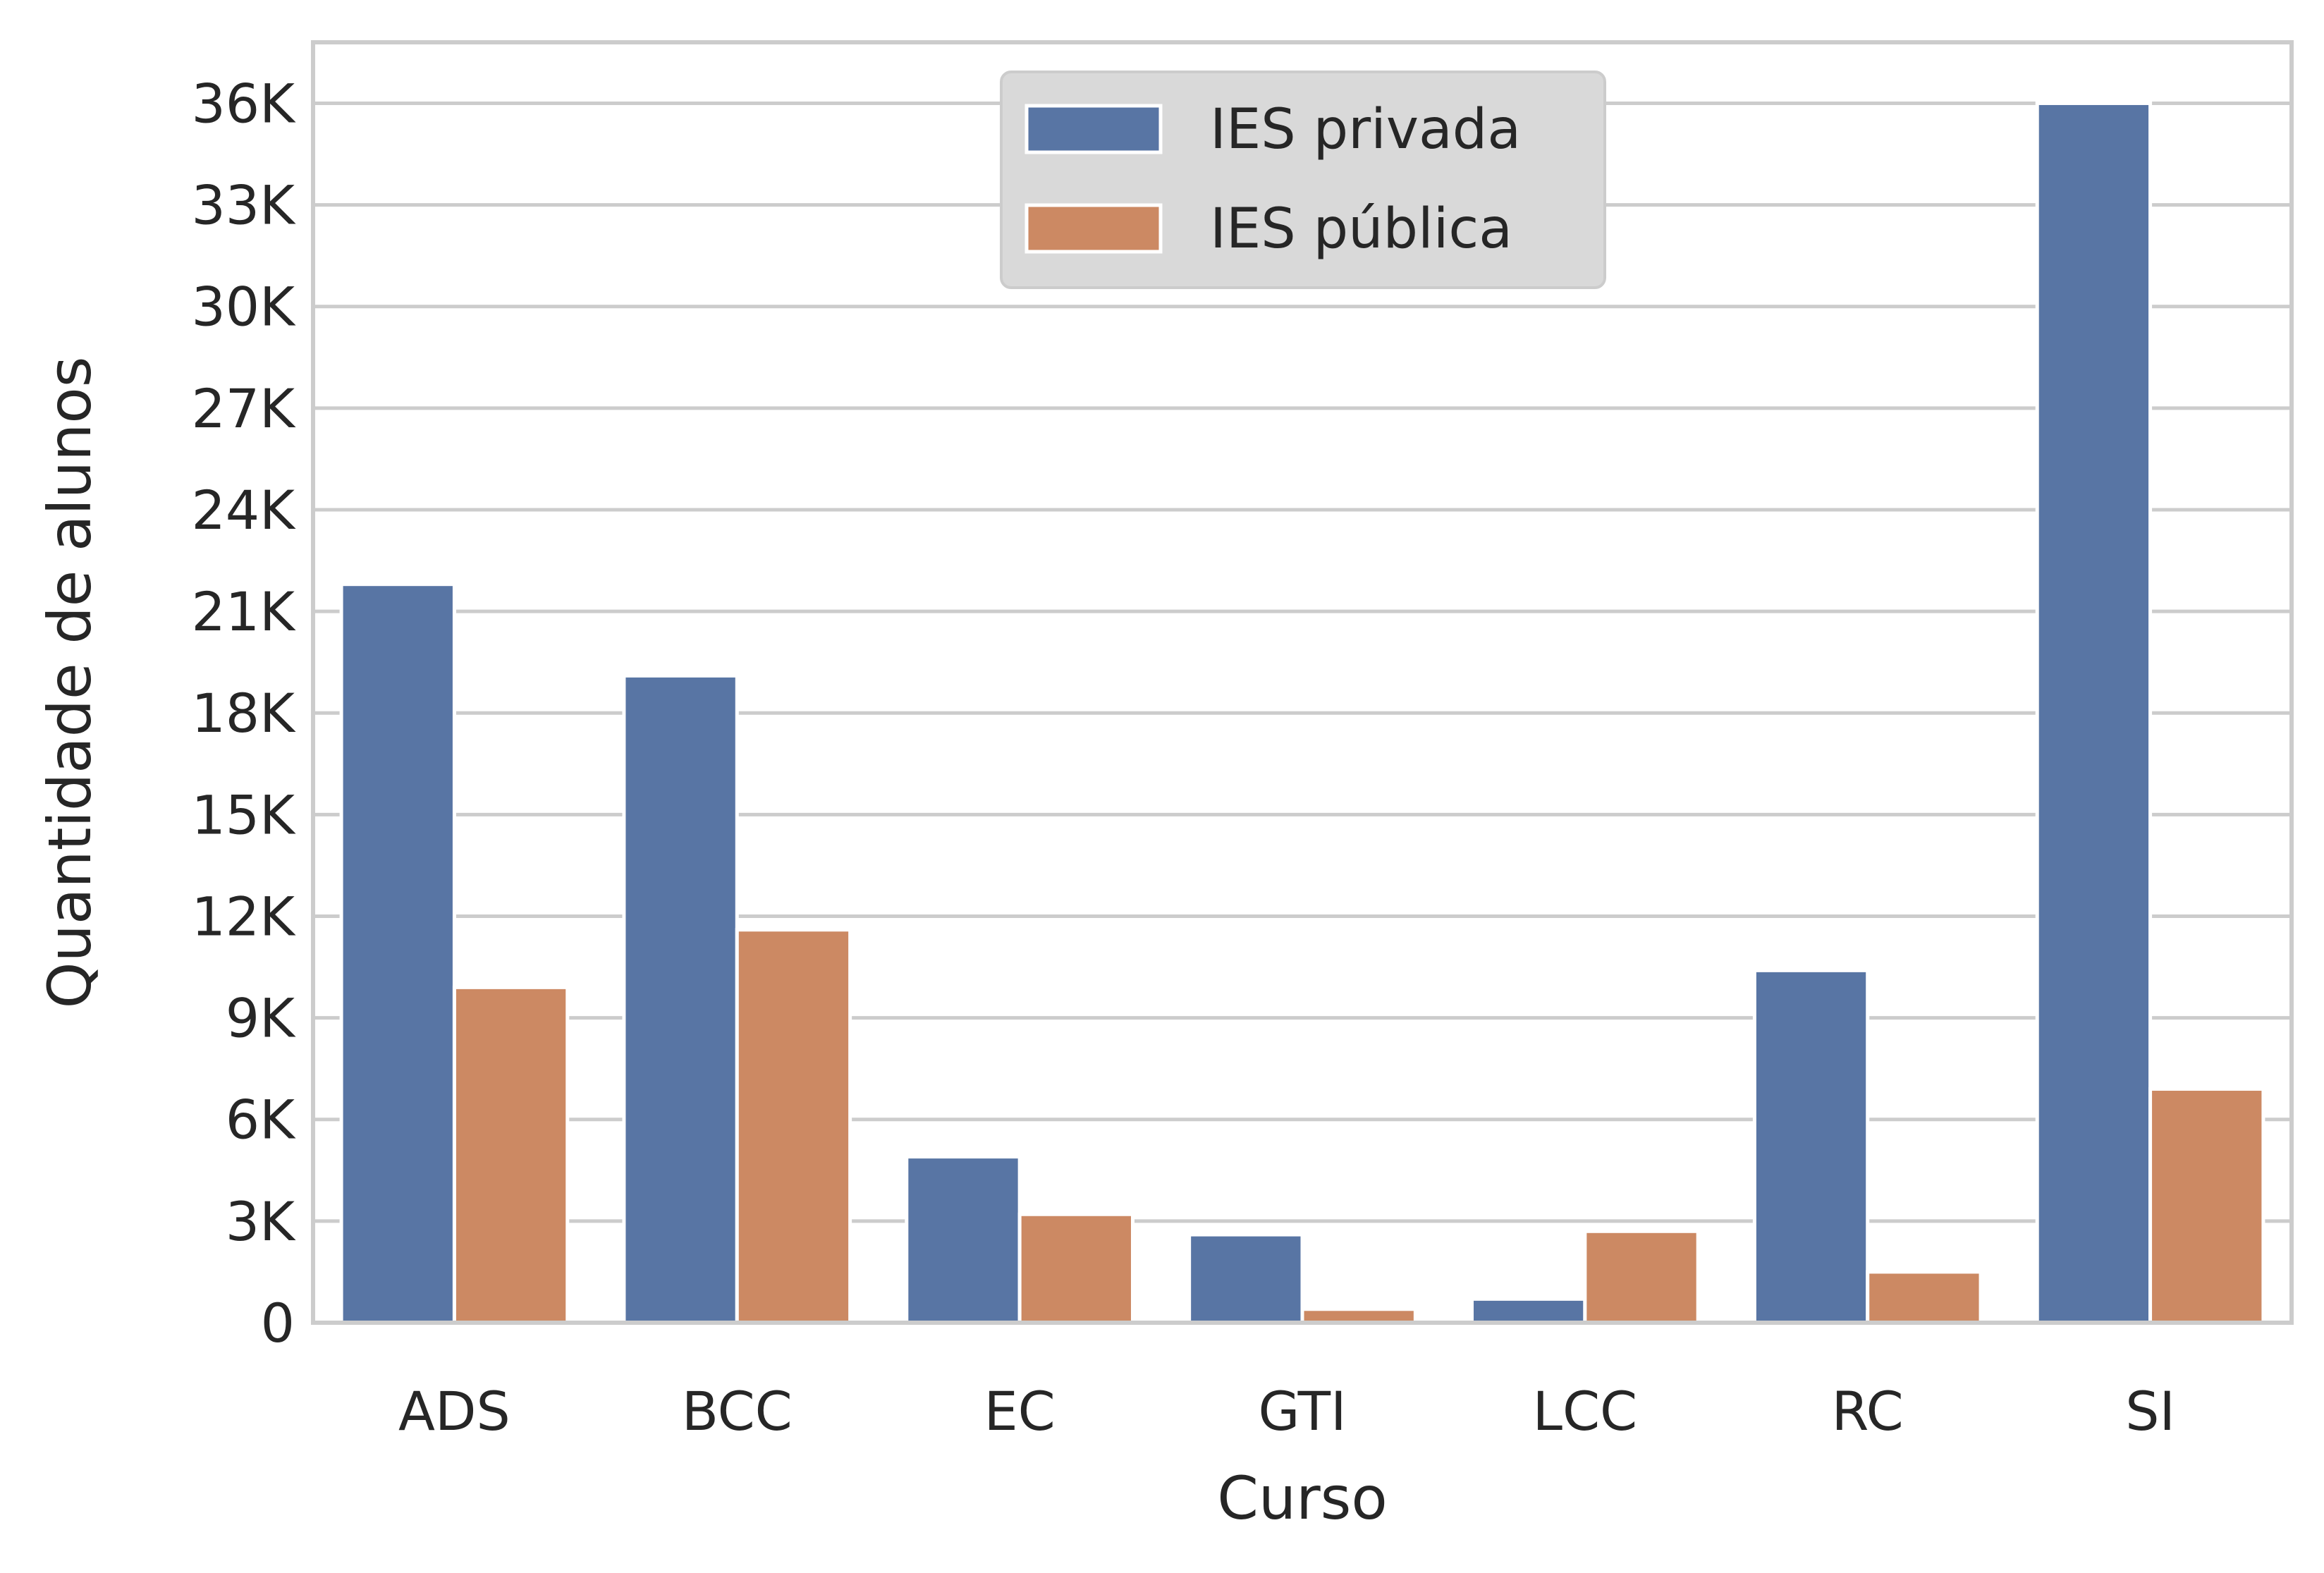 Image resolution: width=2324 pixels, height=1573 pixels. What do you see at coordinates (1302, 1498) in the screenshot?
I see `x-axis-label: Curso` at bounding box center [1302, 1498].